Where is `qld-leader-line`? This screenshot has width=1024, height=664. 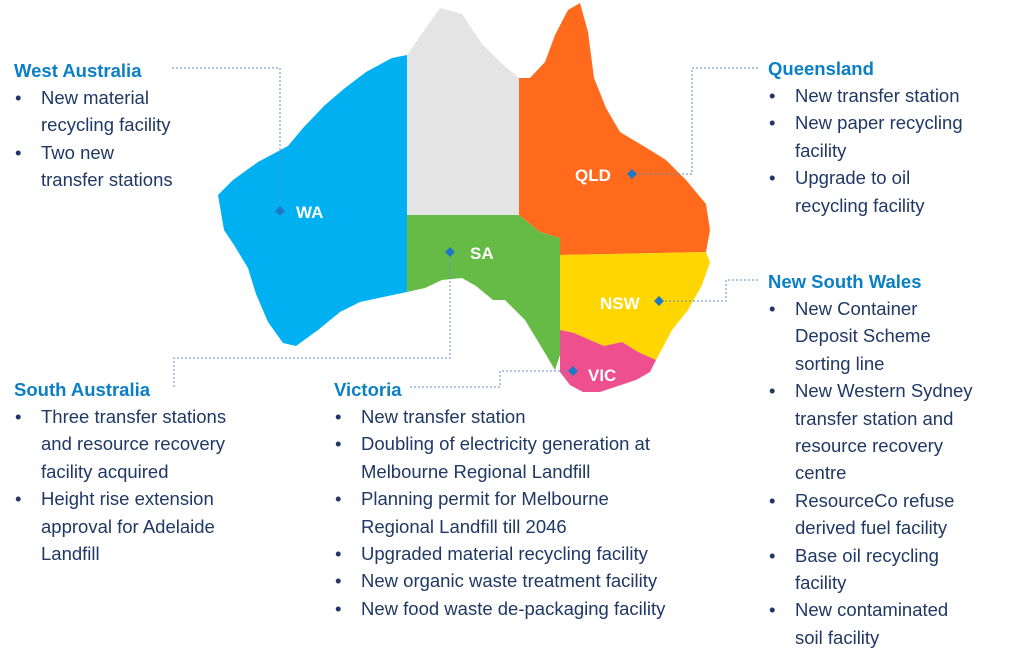 qld-leader-line is located at coordinates (695, 121).